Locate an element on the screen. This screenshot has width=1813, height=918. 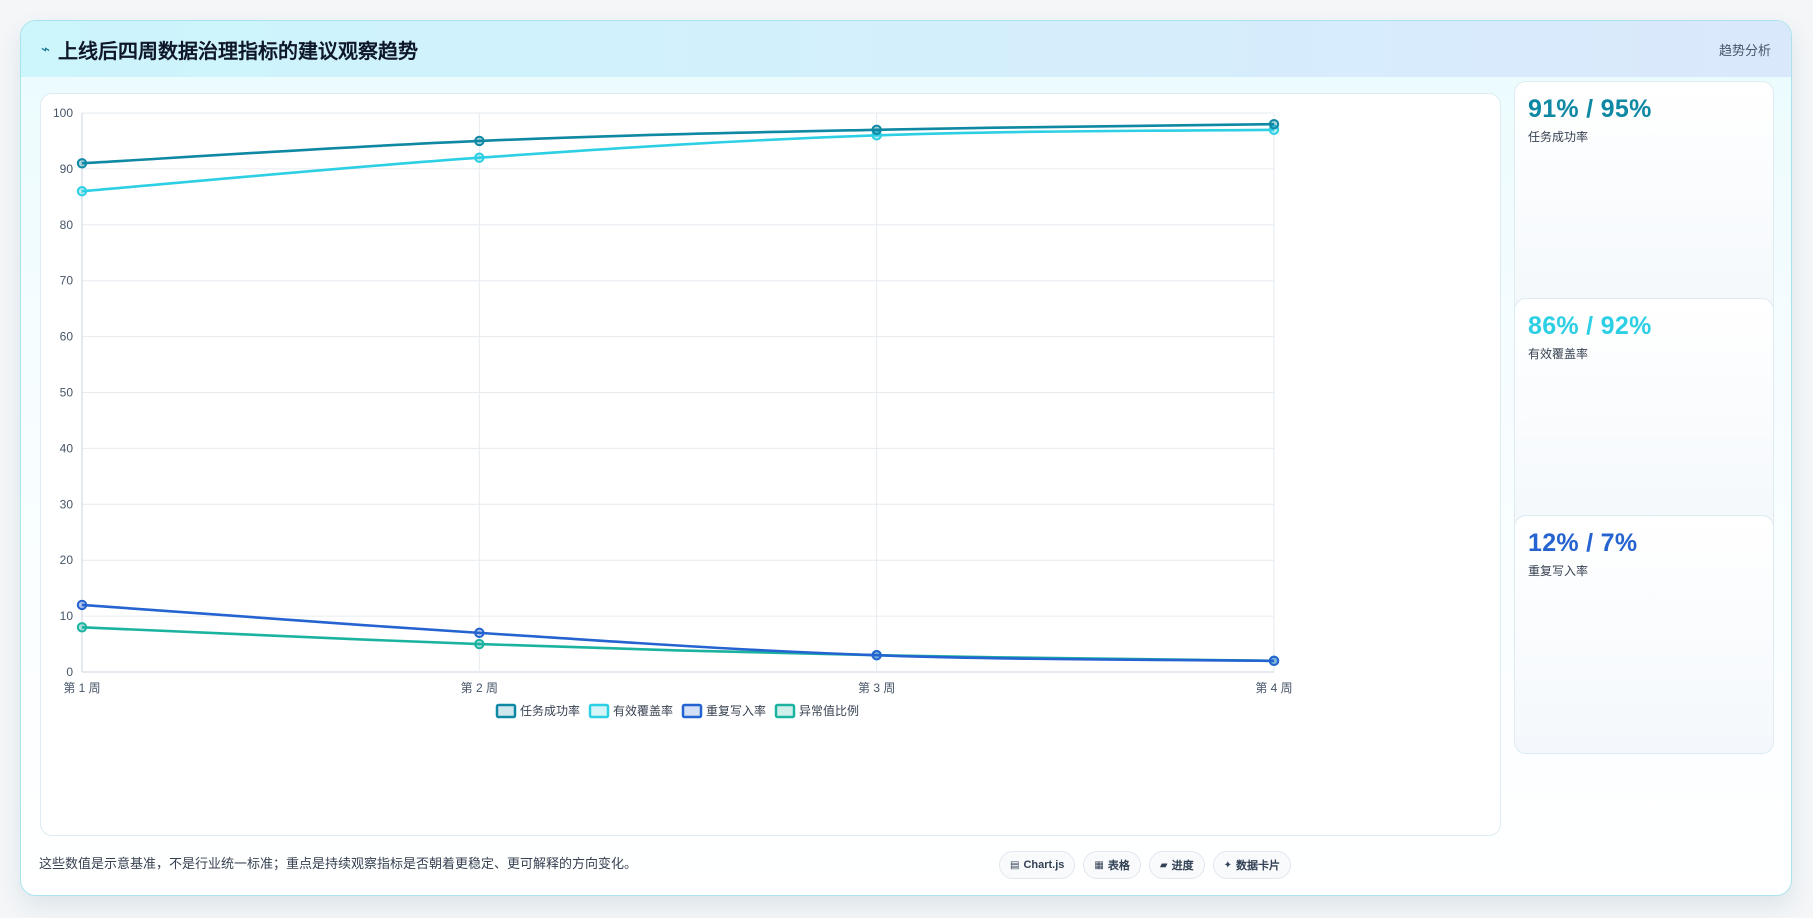
progress-icon: ▰ is located at coordinates (1163, 865).